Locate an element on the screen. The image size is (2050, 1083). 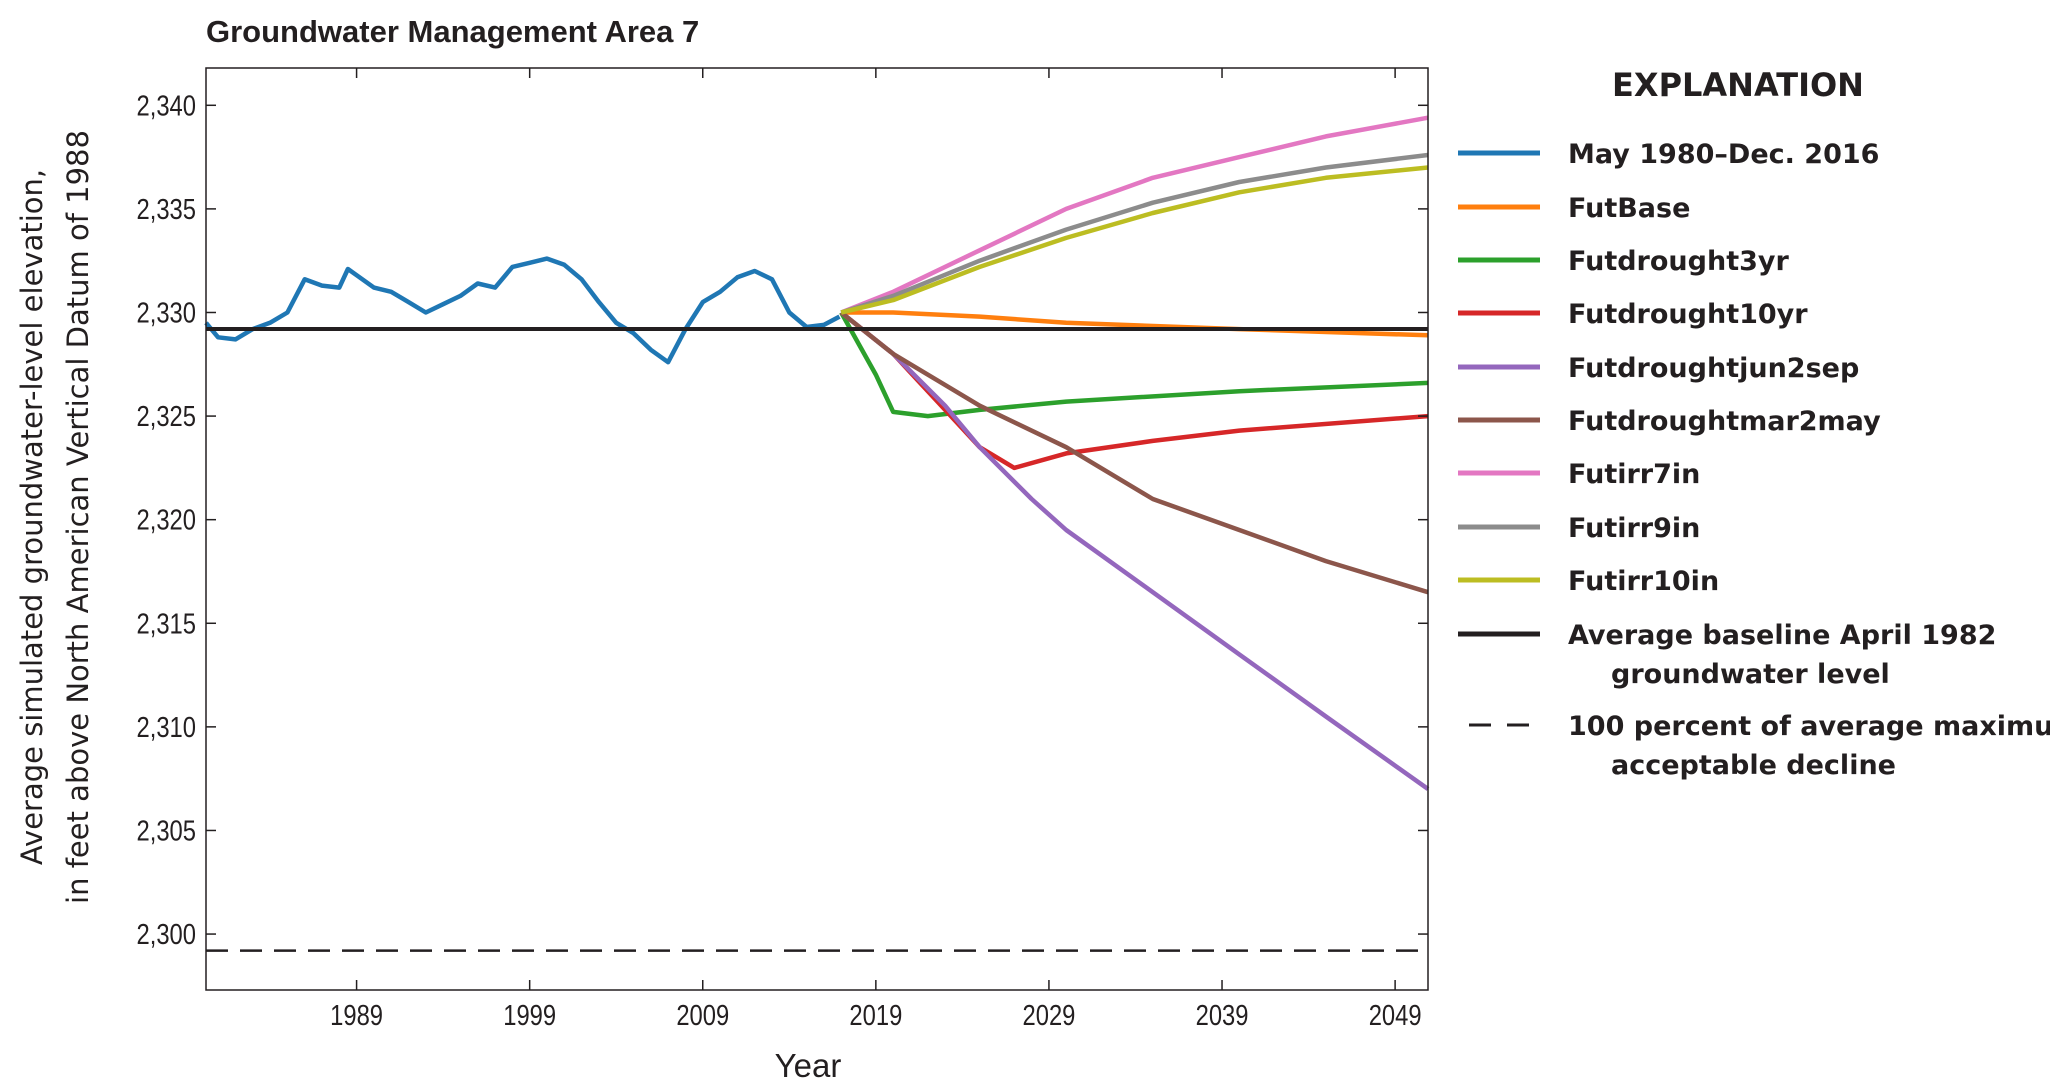
x-tick-label: 1989 is located at coordinates (356, 1015).